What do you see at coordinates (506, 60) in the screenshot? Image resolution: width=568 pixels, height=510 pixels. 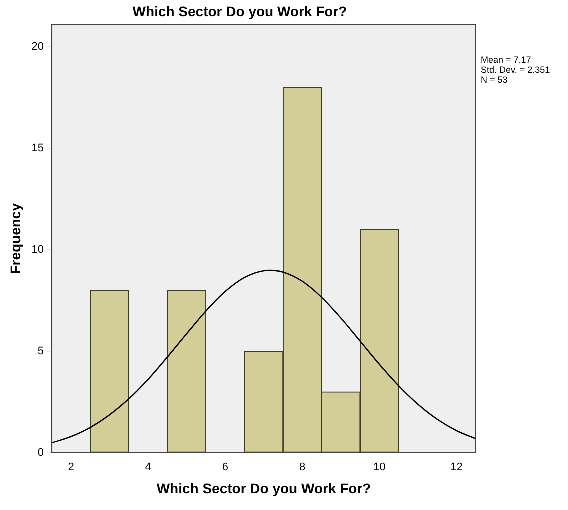 I see `text: Mean = 7.17` at bounding box center [506, 60].